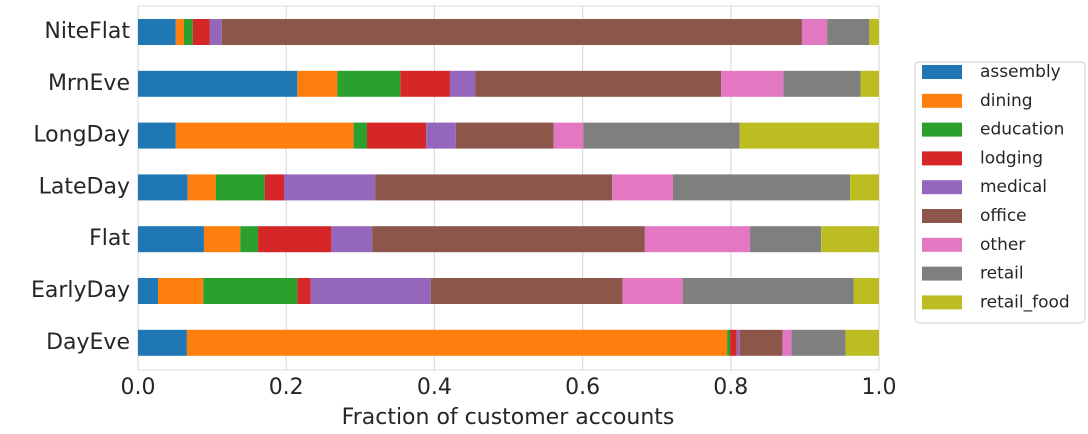 This screenshot has height=434, width=1088. Describe the element at coordinates (1020, 72) in the screenshot. I see `legend-label: assembly` at that location.